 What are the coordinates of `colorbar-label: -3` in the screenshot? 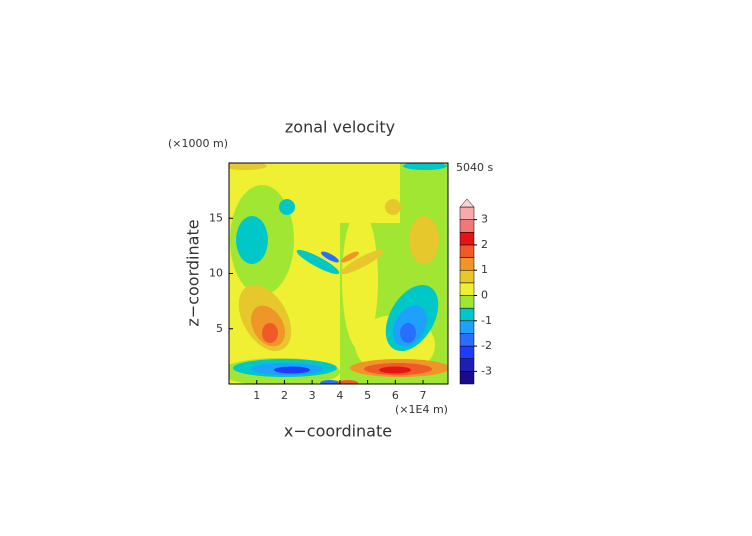 It's located at (486, 370).